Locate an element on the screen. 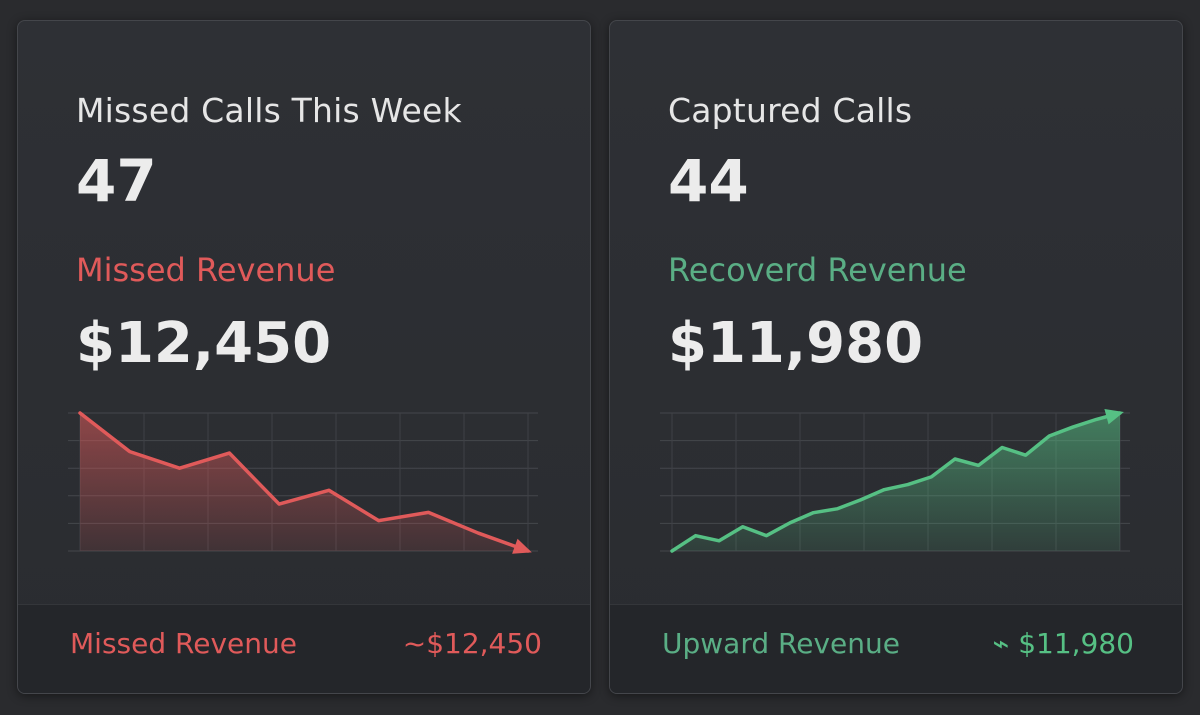 The image size is (1200, 715). recovered-revenue-label: Recoverd Revenue is located at coordinates (817, 270).